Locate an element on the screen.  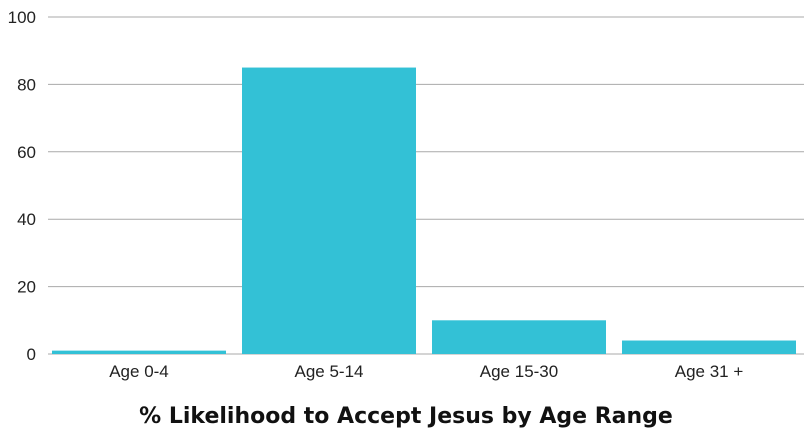
y-tick-label: 80 is located at coordinates (26, 84).